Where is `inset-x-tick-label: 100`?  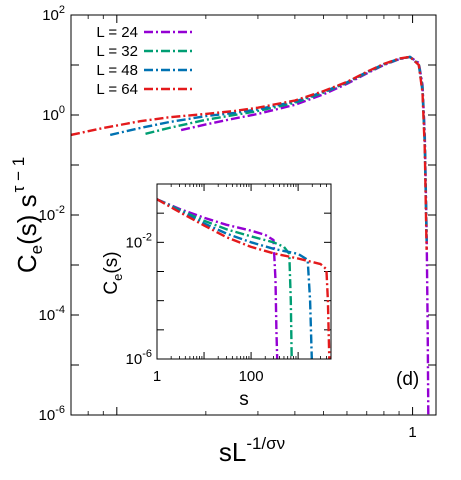 inset-x-tick-label: 100 is located at coordinates (251, 376).